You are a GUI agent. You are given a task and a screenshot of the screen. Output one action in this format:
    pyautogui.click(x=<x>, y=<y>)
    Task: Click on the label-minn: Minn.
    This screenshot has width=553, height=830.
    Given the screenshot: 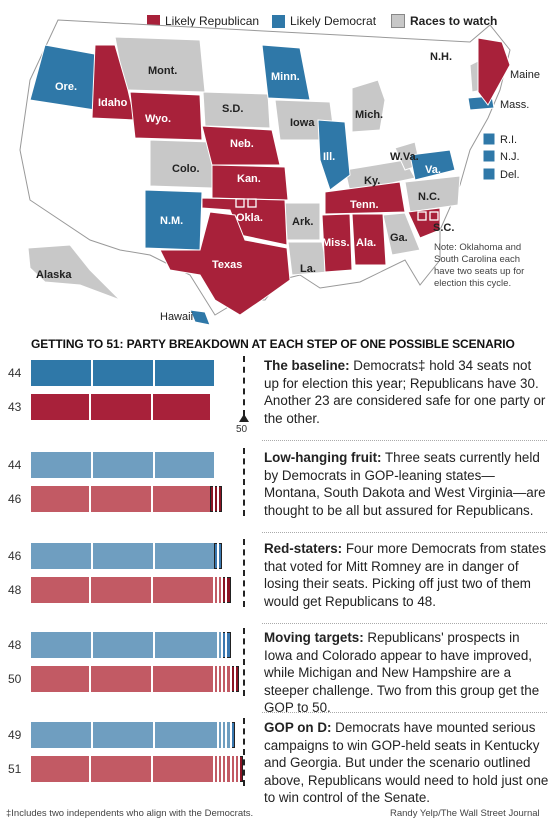 What is the action you would take?
    pyautogui.click(x=285, y=77)
    